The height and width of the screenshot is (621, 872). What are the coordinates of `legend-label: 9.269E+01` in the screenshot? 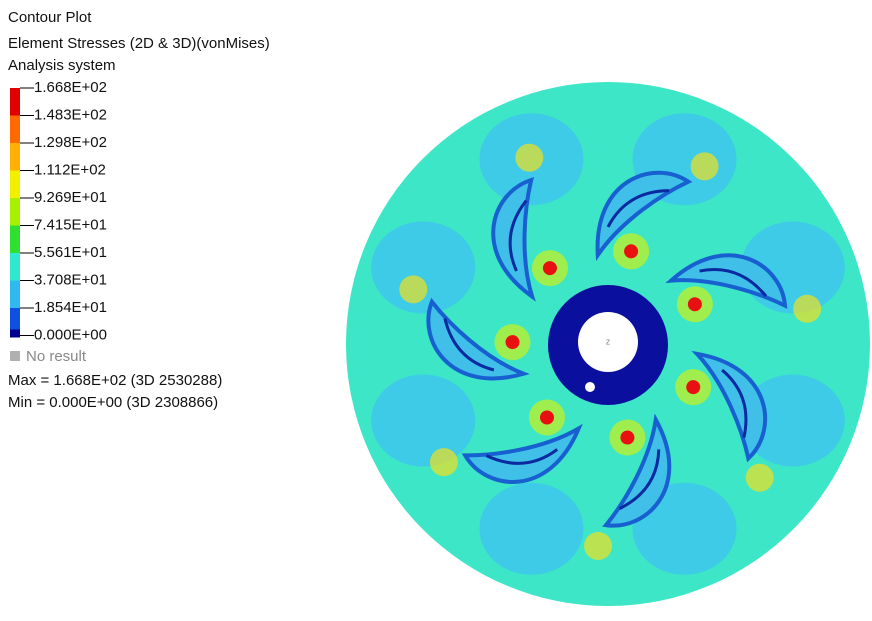 It's located at (70, 197).